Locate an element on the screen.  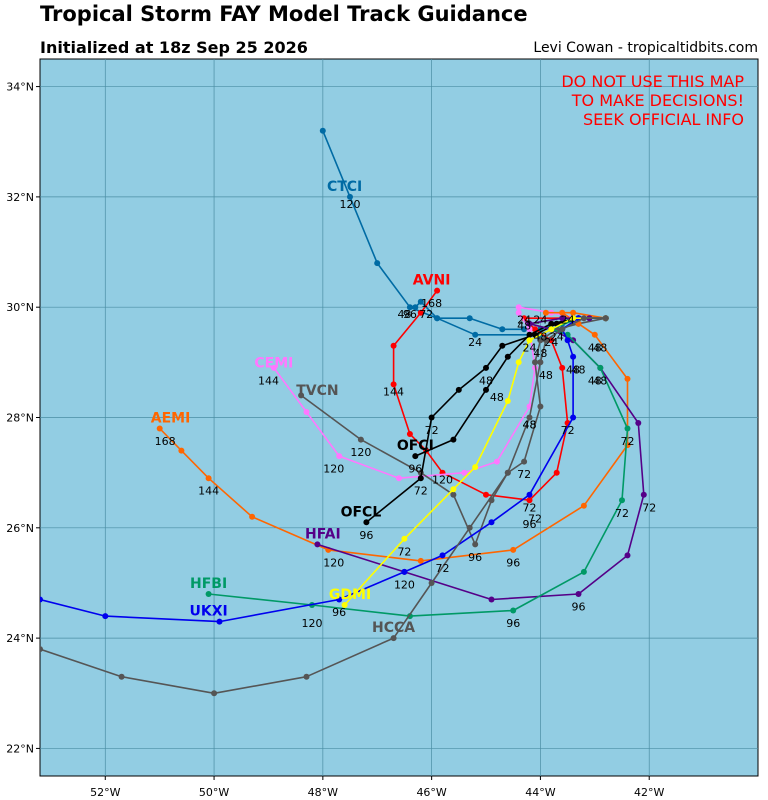
model-label-ofci: OFCI is located at coordinates (415, 446).